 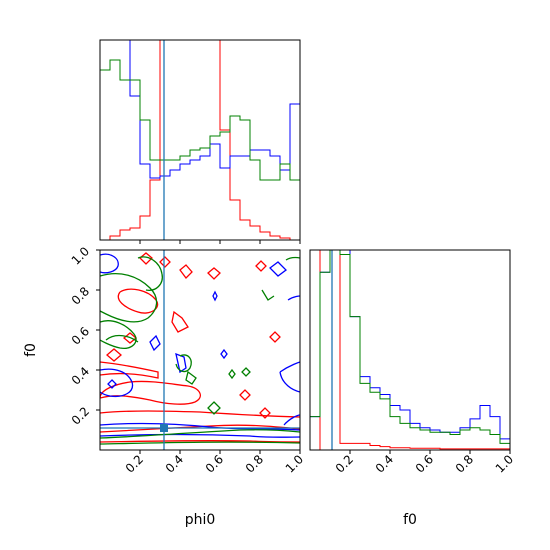 I want to click on f0-hist-x-tick-label-1: 0.4, so click(x=384, y=463).